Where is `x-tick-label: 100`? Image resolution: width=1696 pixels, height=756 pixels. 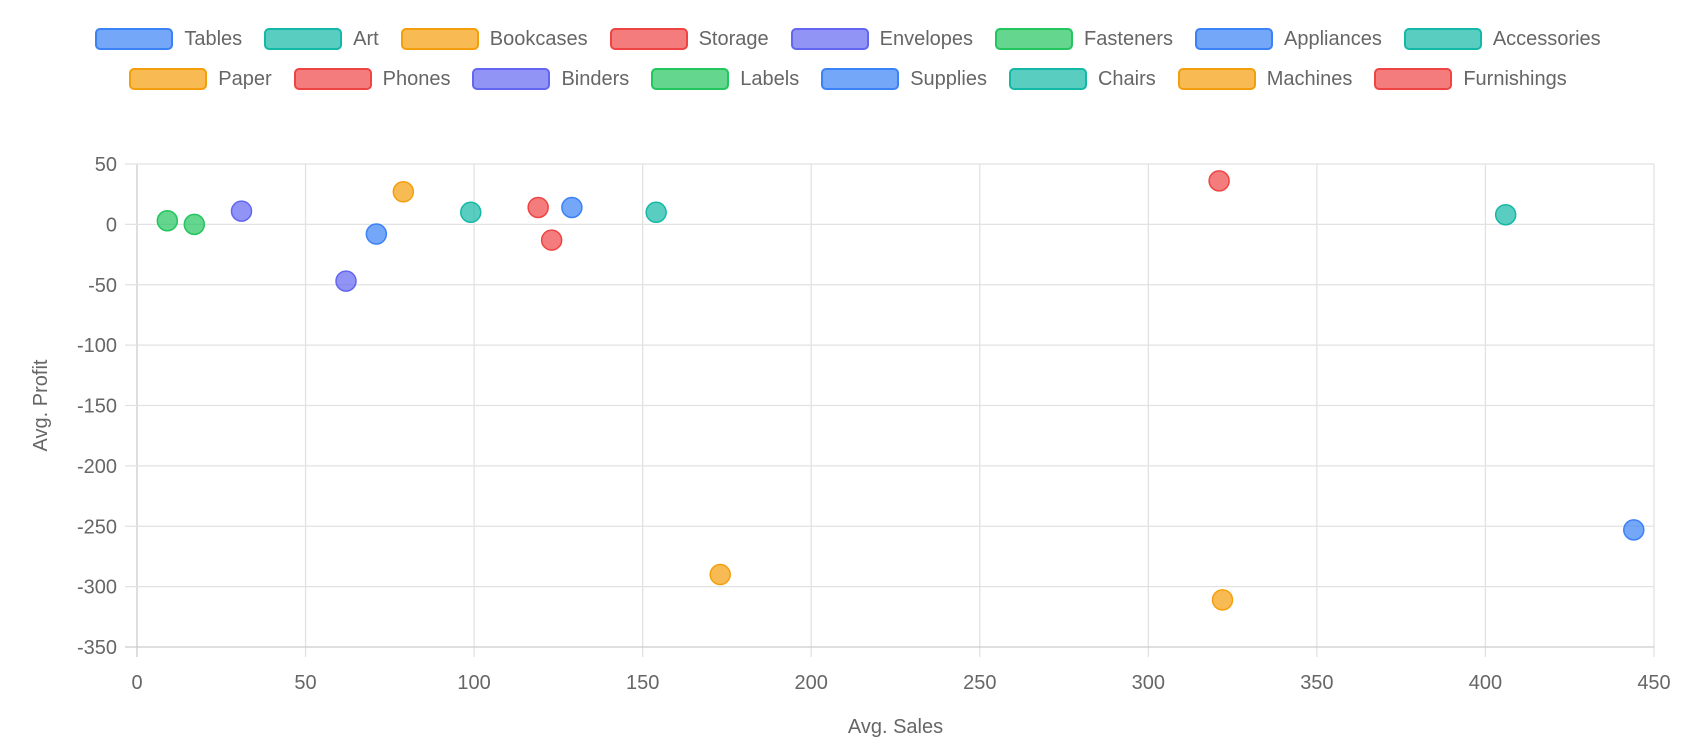 x-tick-label: 100 is located at coordinates (473, 683).